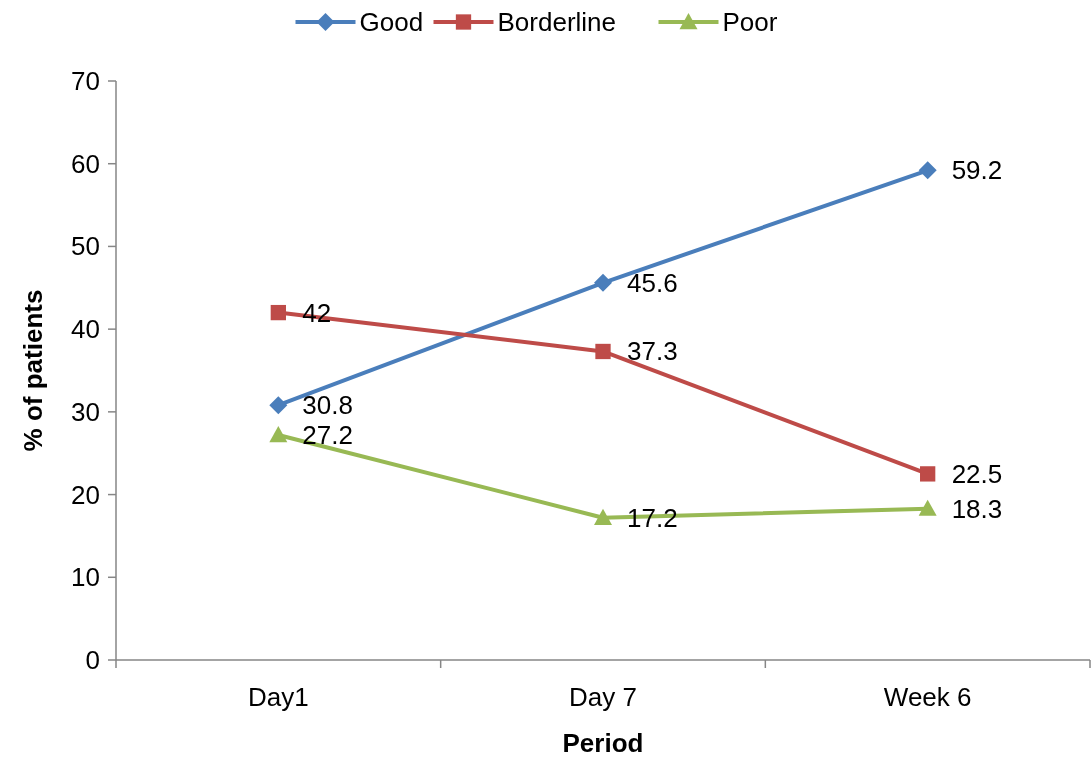  I want to click on data-label: 59.2, so click(977, 170).